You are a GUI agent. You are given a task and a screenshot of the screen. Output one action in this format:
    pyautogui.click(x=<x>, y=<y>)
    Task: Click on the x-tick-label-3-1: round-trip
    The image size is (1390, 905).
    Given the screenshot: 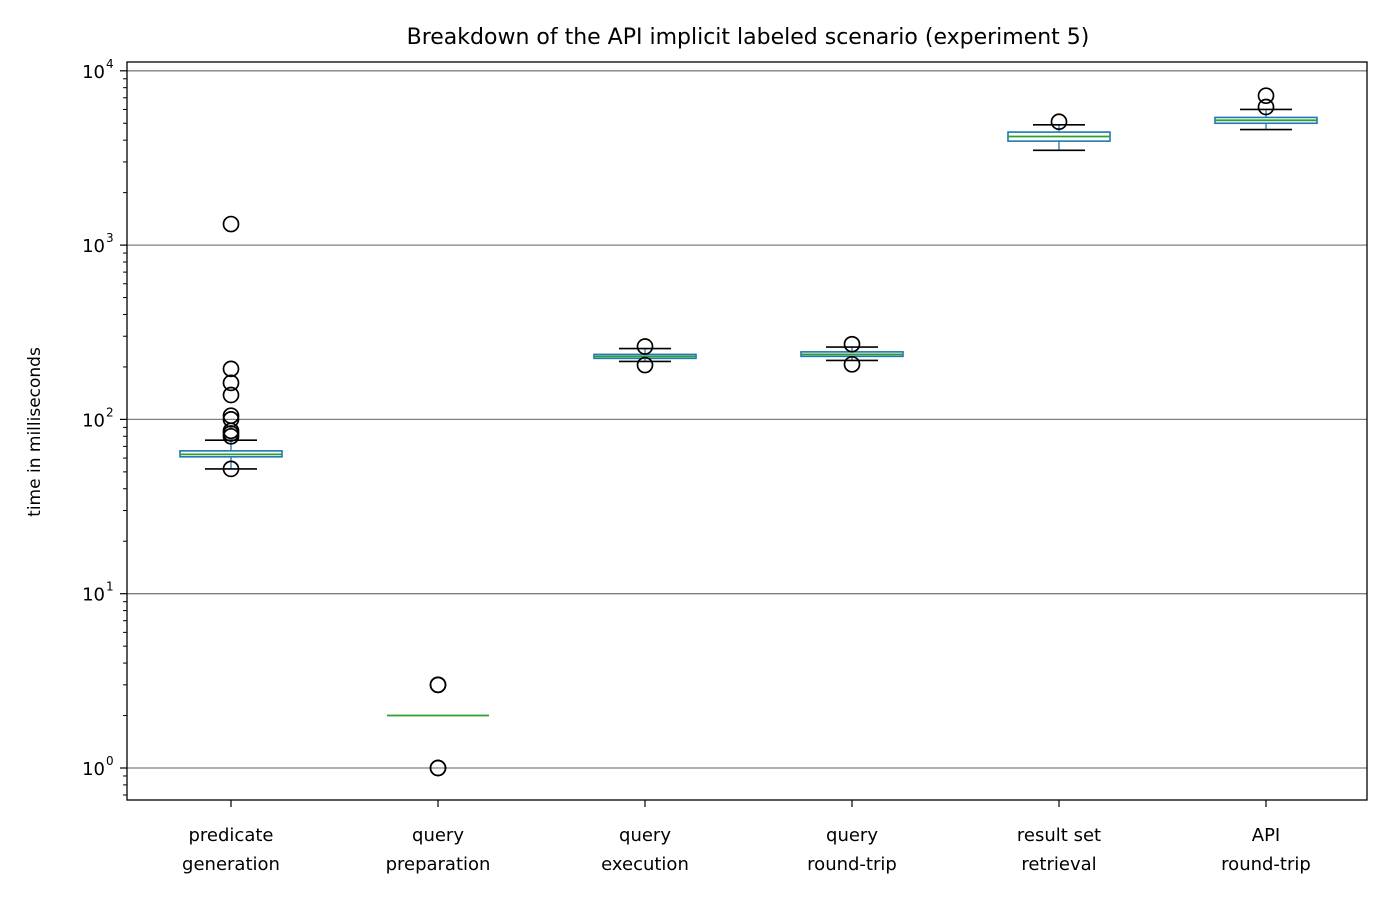 What is the action you would take?
    pyautogui.click(x=852, y=864)
    